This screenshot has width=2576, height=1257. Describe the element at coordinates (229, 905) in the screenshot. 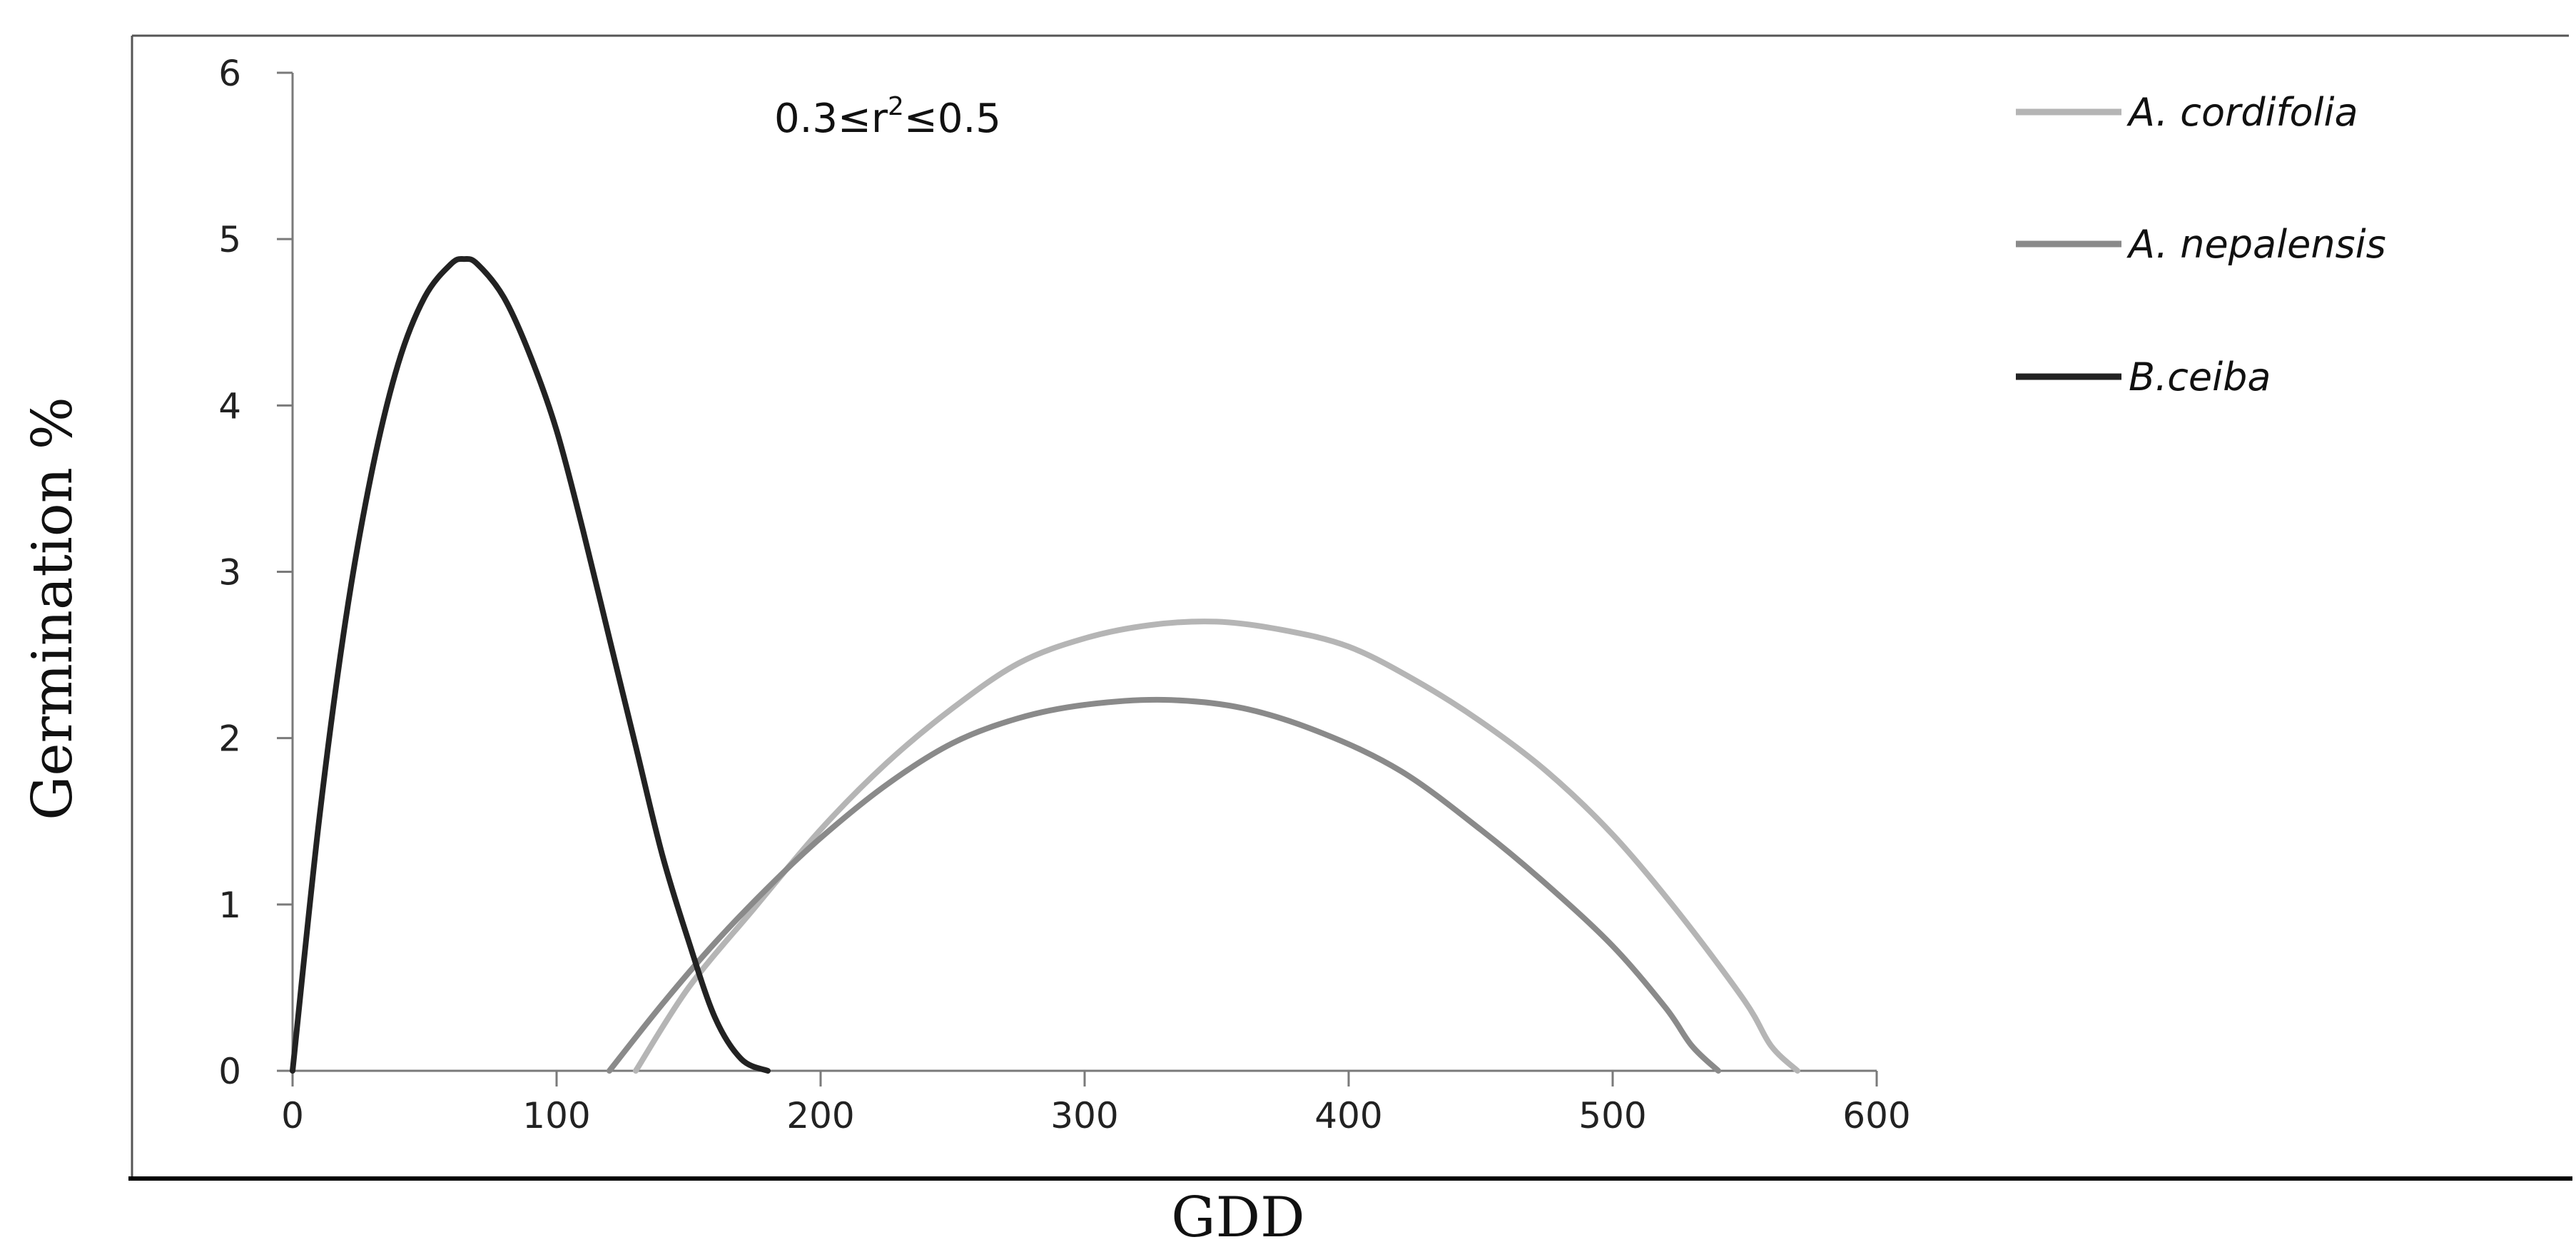

I see `y-tick-label: 1` at that location.